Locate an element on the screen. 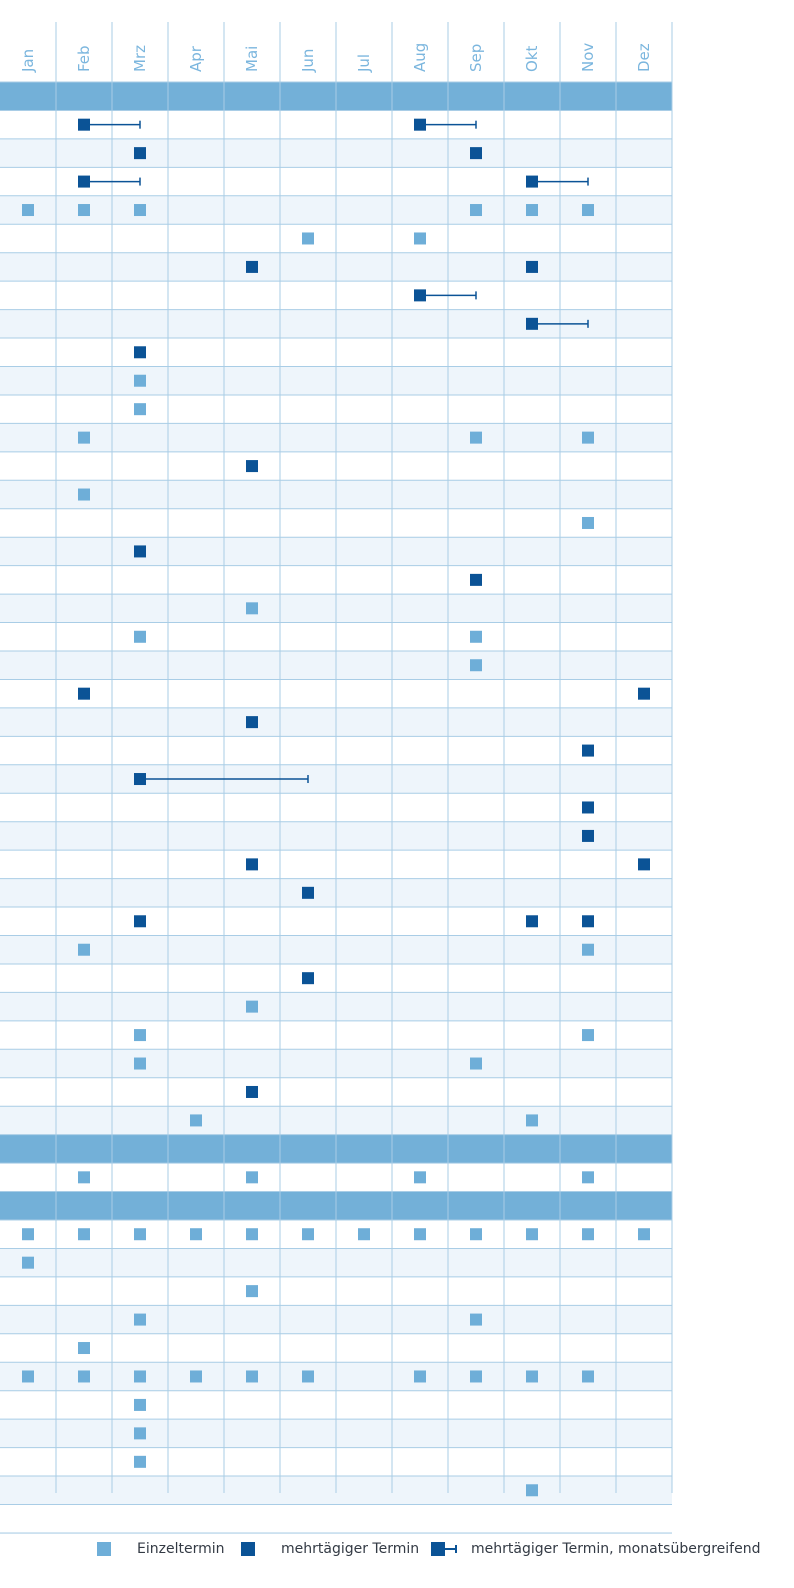  month-label-mrz: Mrz is located at coordinates (140, 58).